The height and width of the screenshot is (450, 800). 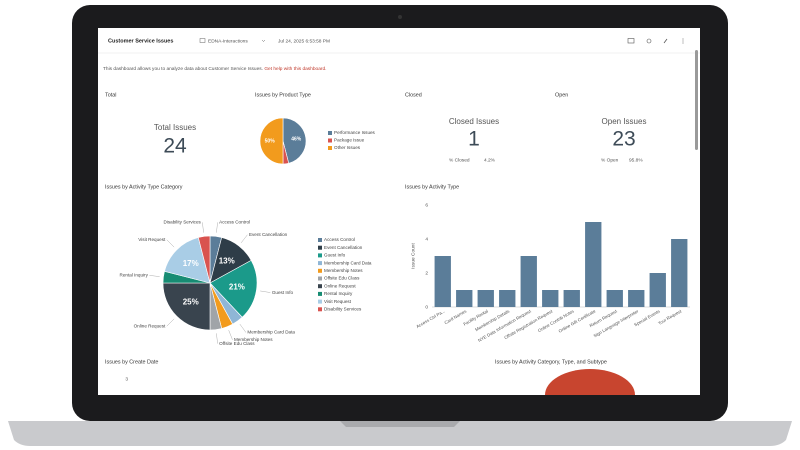 What do you see at coordinates (295, 69) in the screenshot?
I see `help-link: Get help with this dashboard.` at bounding box center [295, 69].